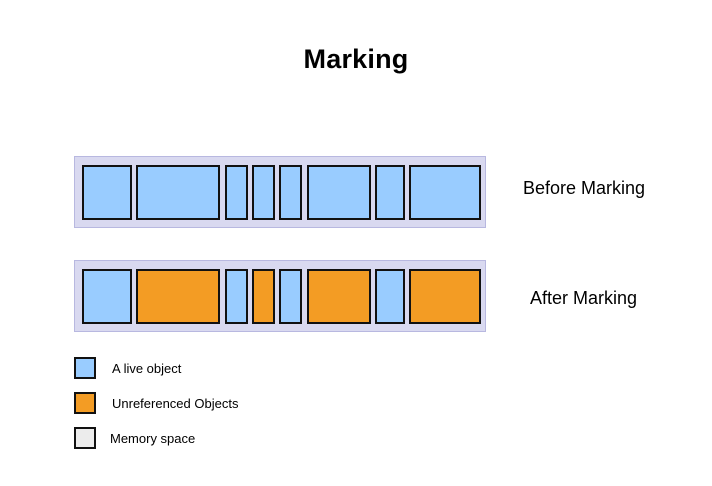 The image size is (712, 486). Describe the element at coordinates (584, 188) in the screenshot. I see `row-label-before-marking: Before Marking` at that location.